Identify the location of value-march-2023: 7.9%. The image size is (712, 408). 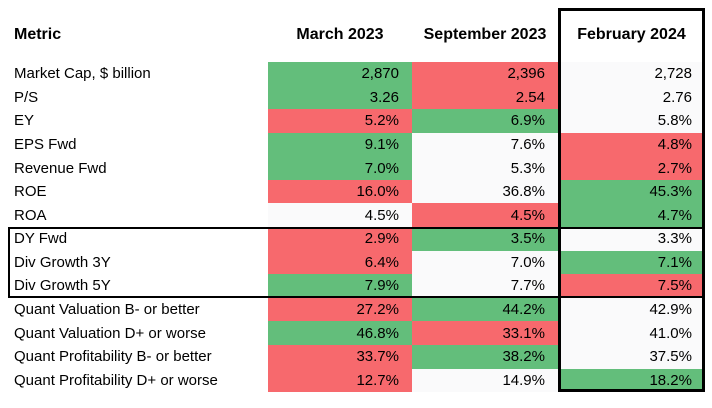
(340, 286).